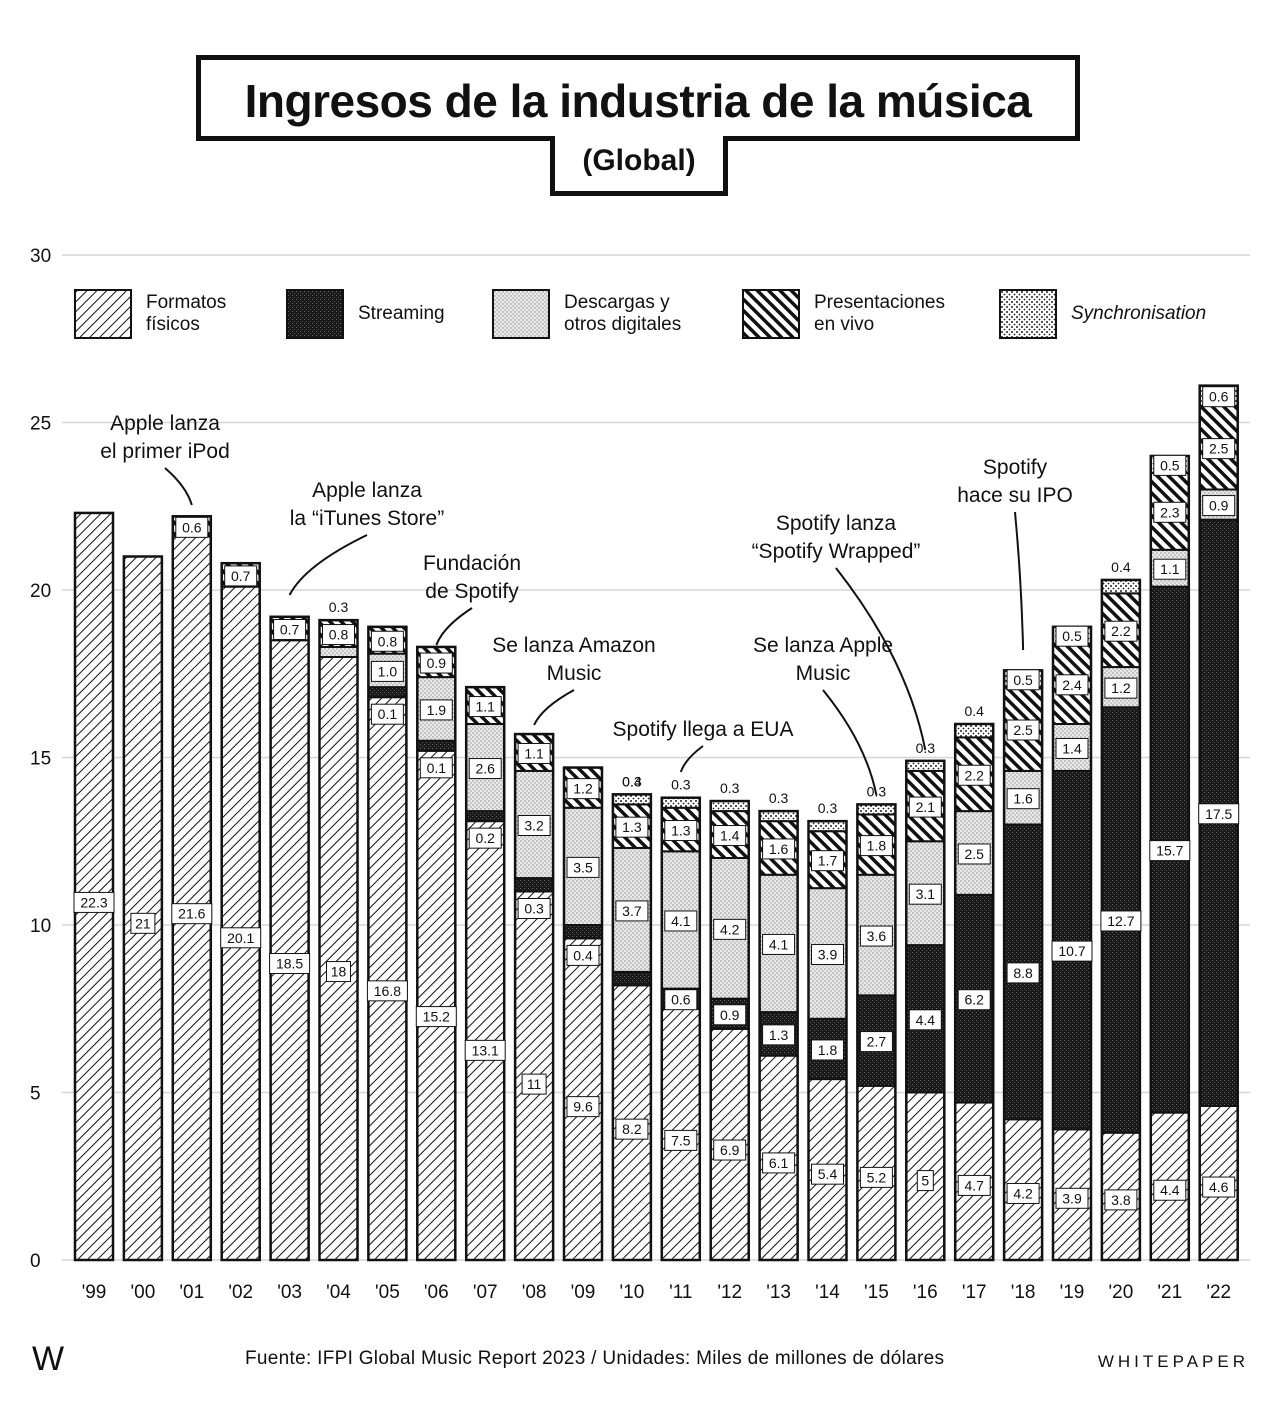 The image size is (1281, 1404). What do you see at coordinates (1072, 748) in the screenshot?
I see `data-label-descargas: 1.4` at bounding box center [1072, 748].